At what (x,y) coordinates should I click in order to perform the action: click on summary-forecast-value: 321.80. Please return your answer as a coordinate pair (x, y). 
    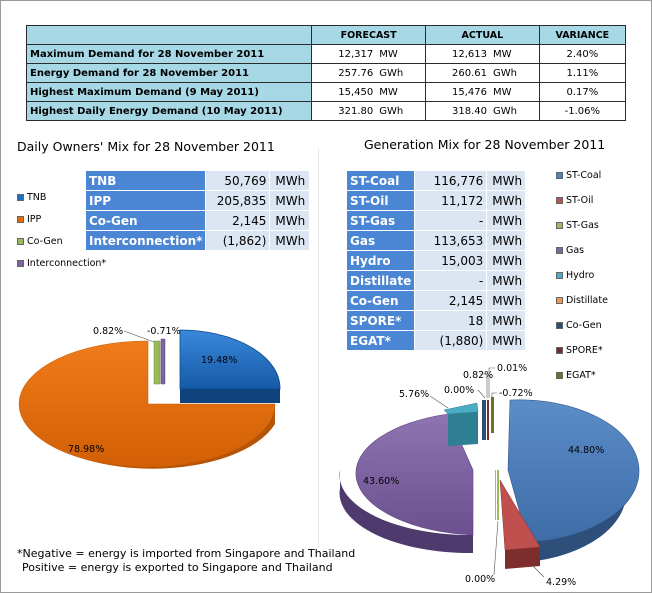
    Looking at the image, I should click on (356, 111).